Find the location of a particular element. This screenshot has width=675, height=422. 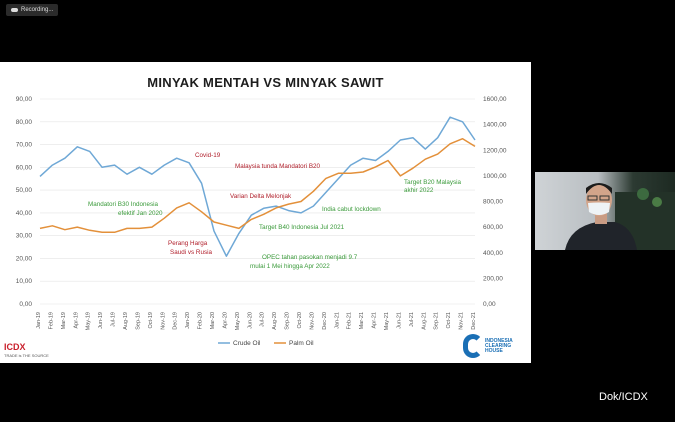

x-tick-label: Nov-19 is located at coordinates (163, 321).